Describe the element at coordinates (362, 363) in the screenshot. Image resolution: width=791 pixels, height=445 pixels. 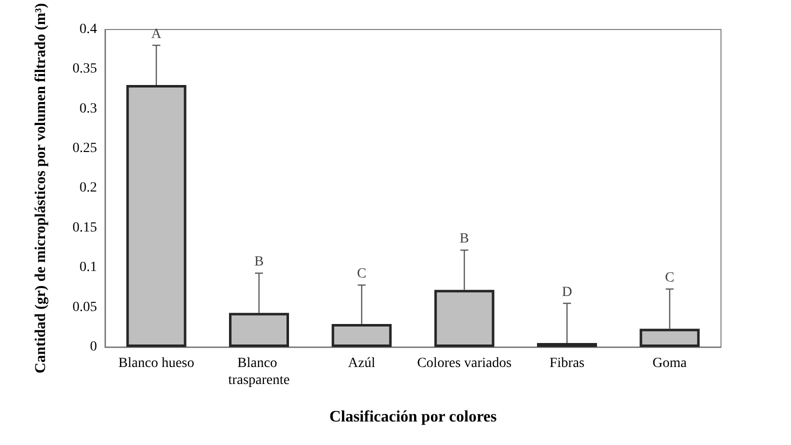
I see `x-tick-label: Azúl` at that location.